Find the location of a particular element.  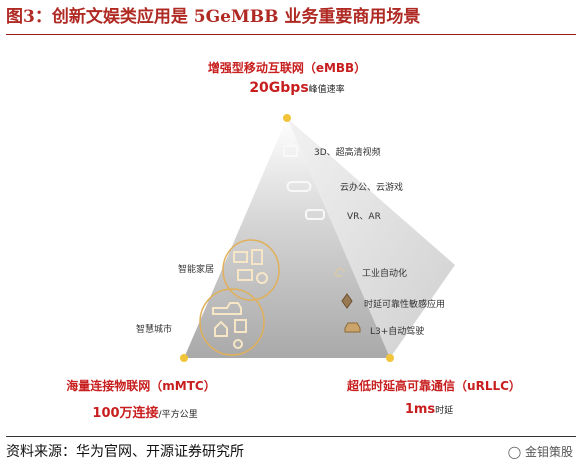

pyramid-right-face is located at coordinates (371, 238).